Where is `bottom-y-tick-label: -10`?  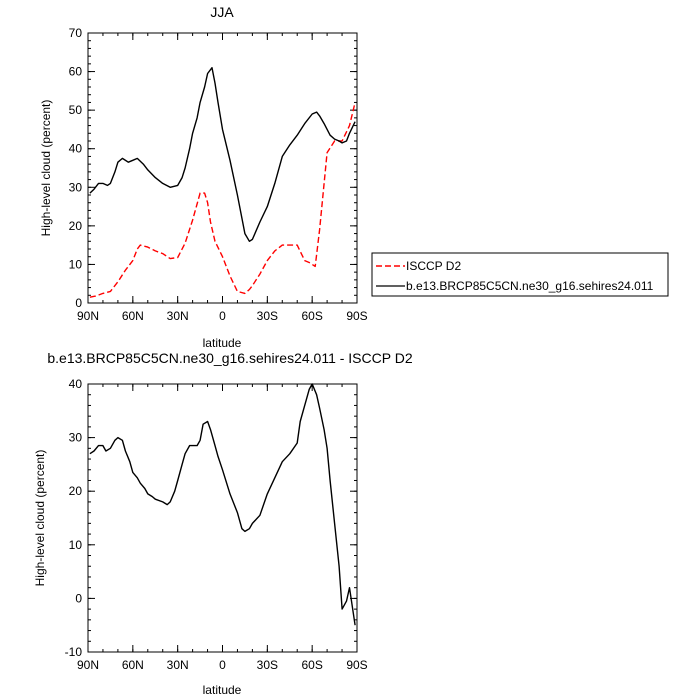
bottom-y-tick-label: -10 is located at coordinates (74, 652).